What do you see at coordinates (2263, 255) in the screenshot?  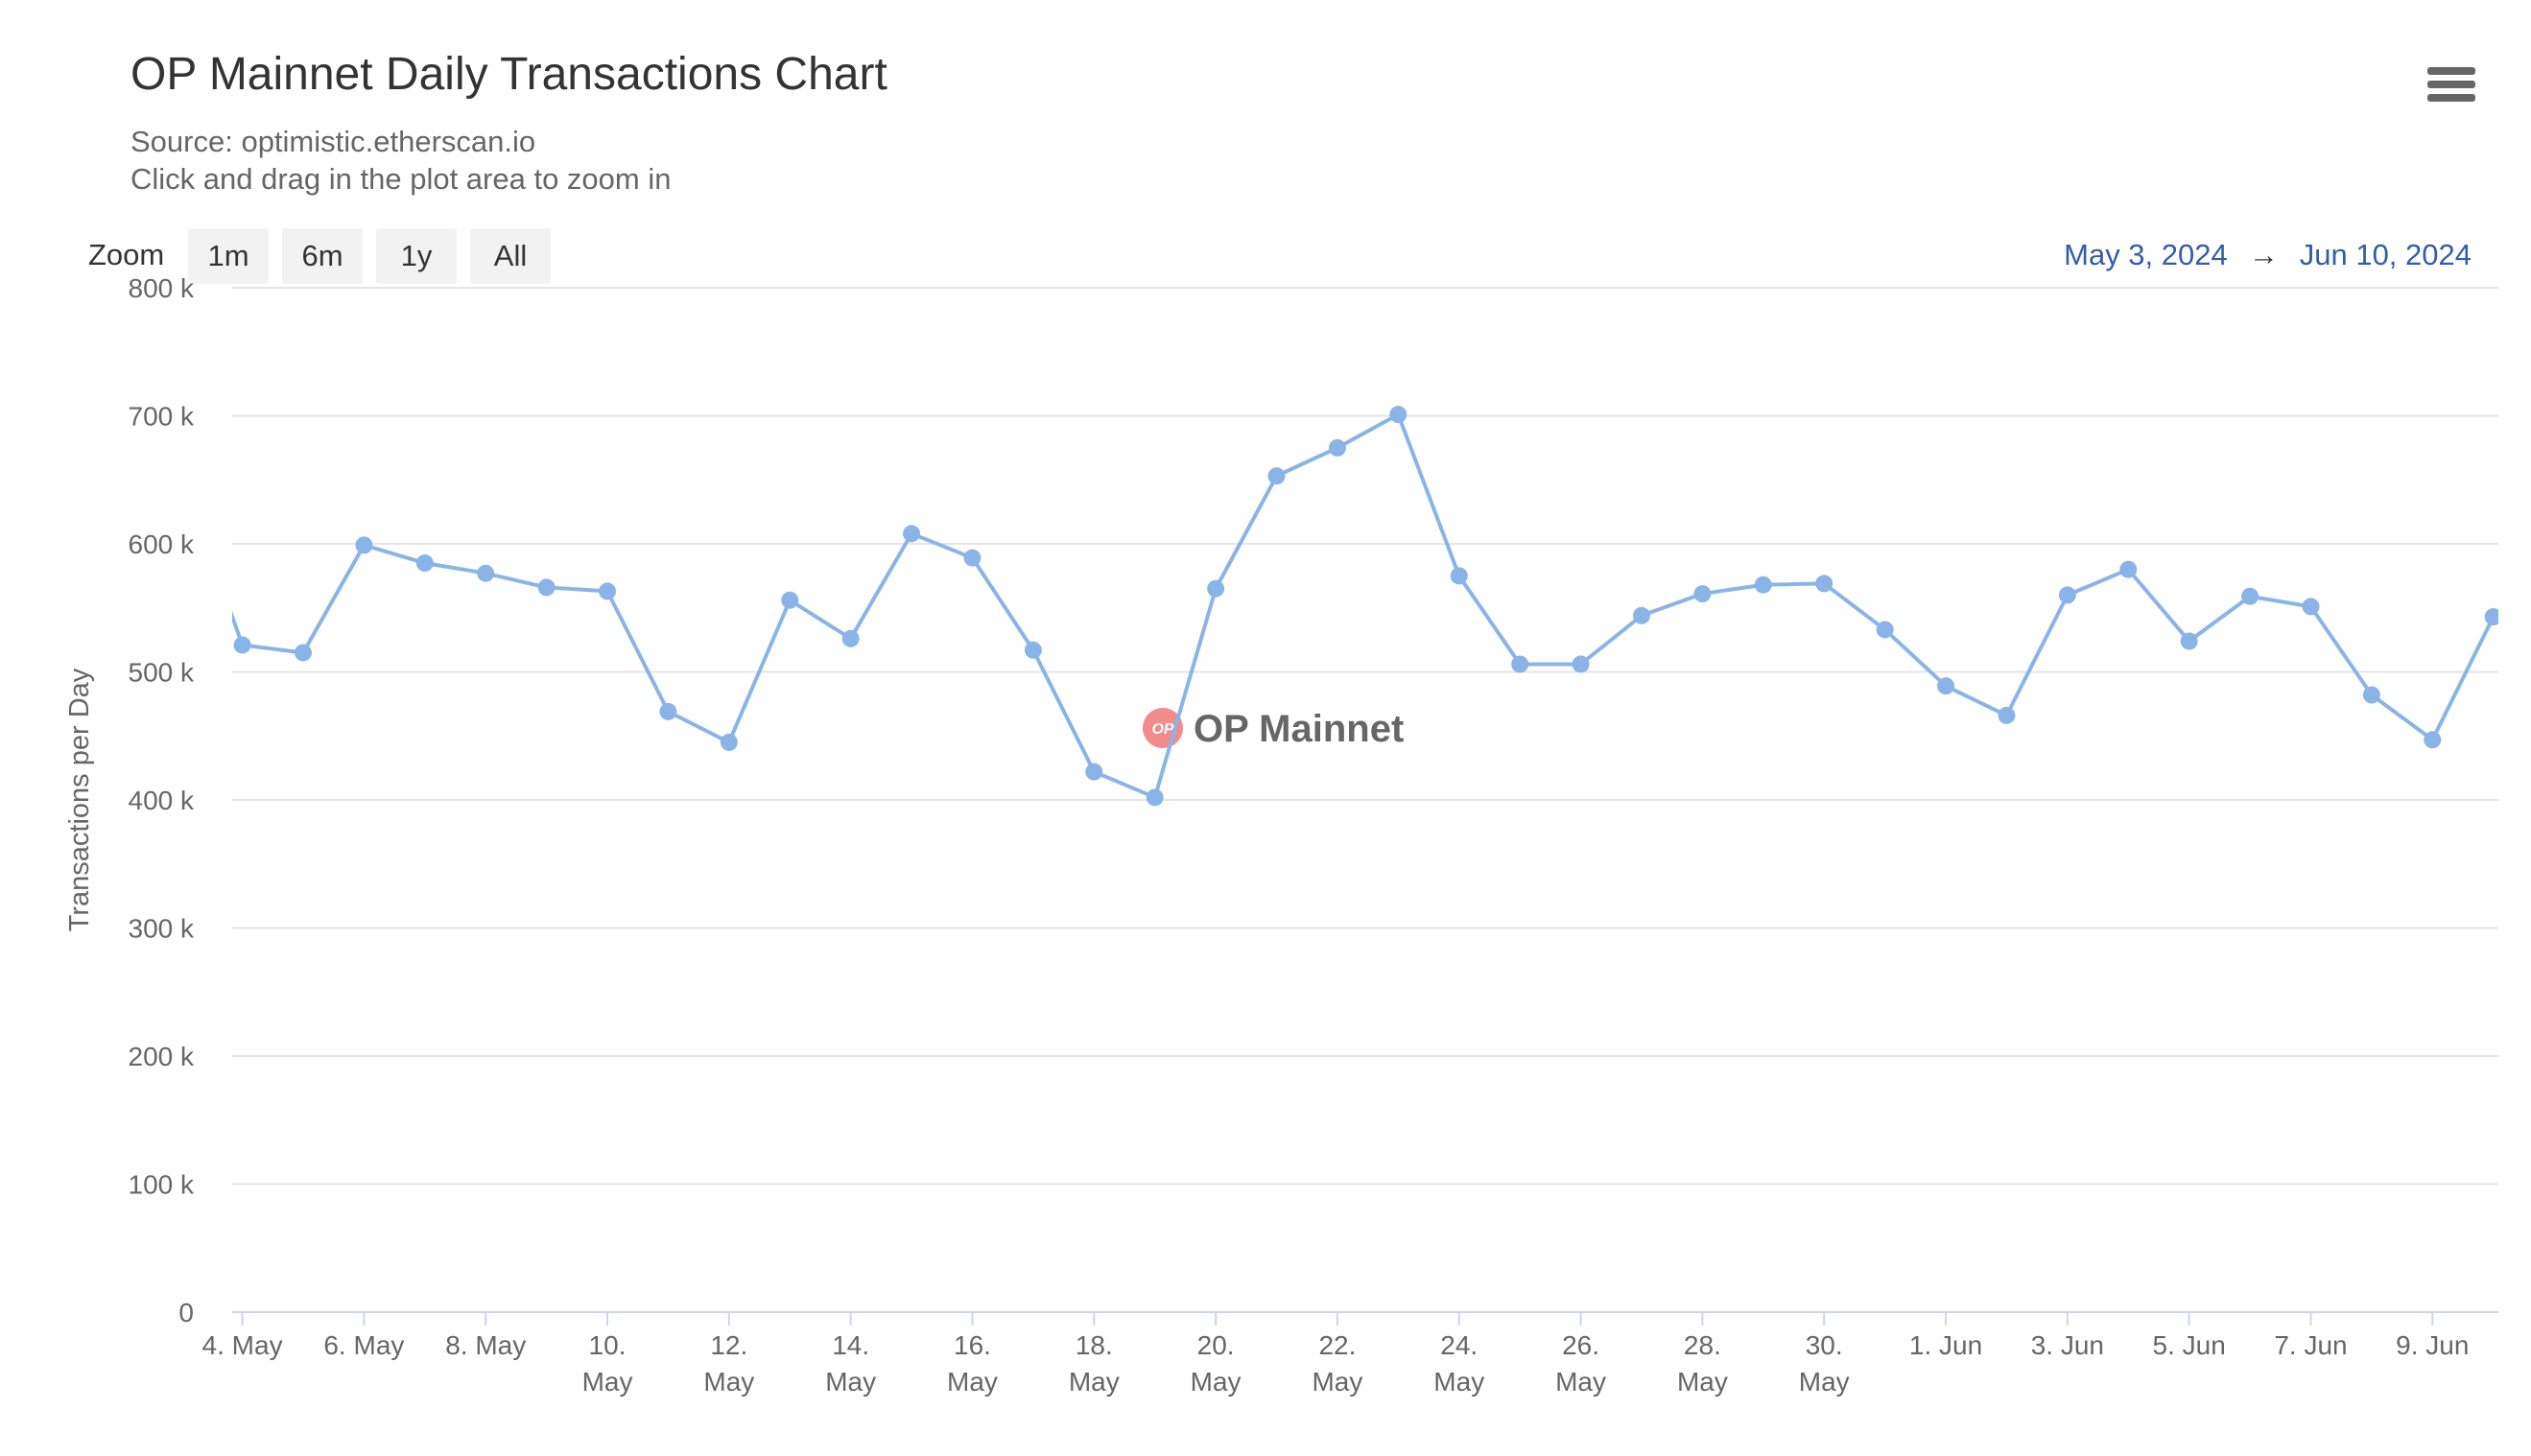 I see `range-arrow-icon: →` at bounding box center [2263, 255].